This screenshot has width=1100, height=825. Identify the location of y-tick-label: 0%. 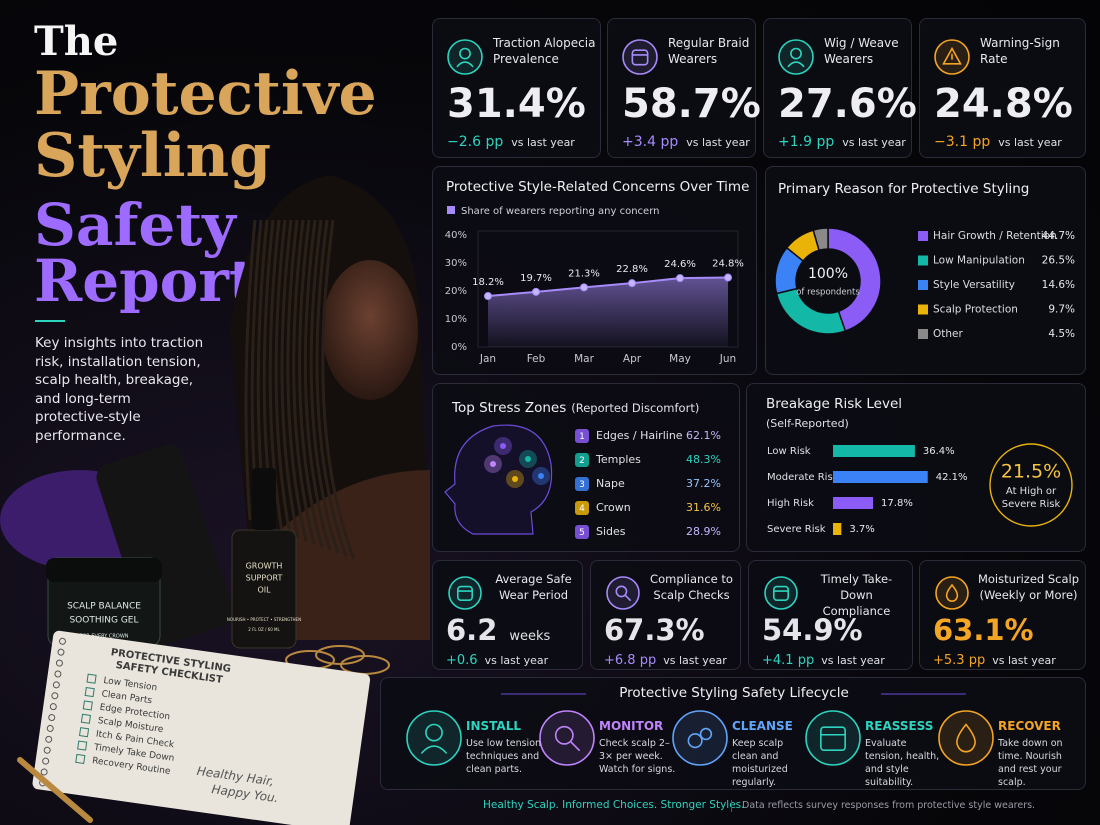
(459, 347).